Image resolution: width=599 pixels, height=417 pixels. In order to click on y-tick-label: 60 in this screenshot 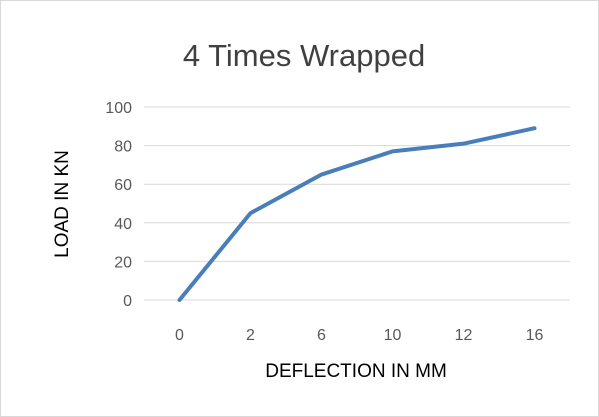, I will do `click(123, 185)`.